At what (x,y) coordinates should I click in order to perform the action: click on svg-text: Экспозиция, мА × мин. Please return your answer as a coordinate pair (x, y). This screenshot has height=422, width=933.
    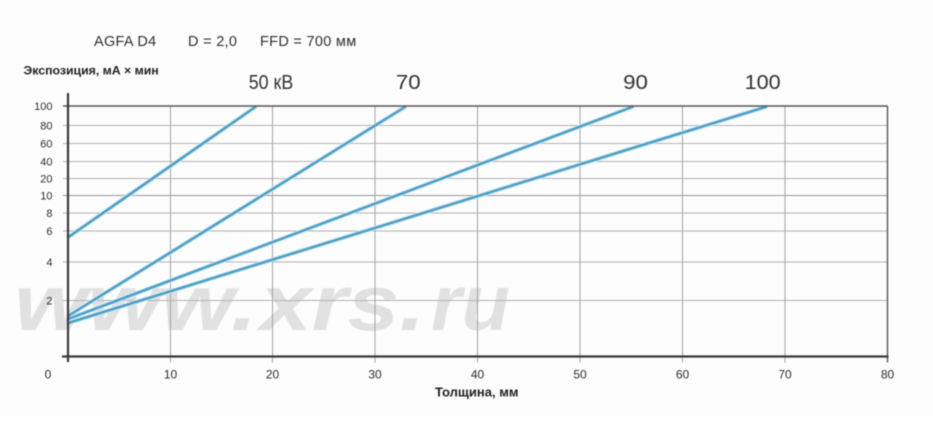
    Looking at the image, I should click on (91, 71).